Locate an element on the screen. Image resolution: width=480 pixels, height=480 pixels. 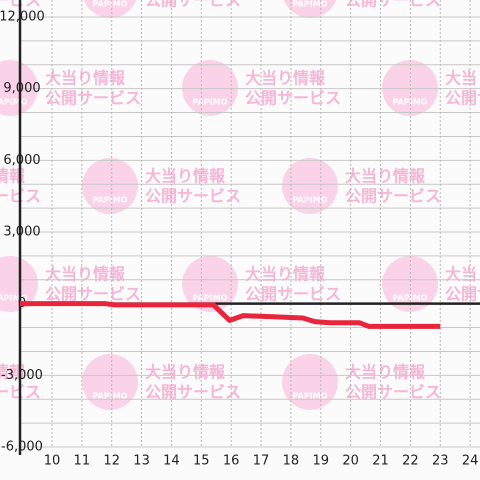
x-tick-label: 20 is located at coordinates (350, 461).